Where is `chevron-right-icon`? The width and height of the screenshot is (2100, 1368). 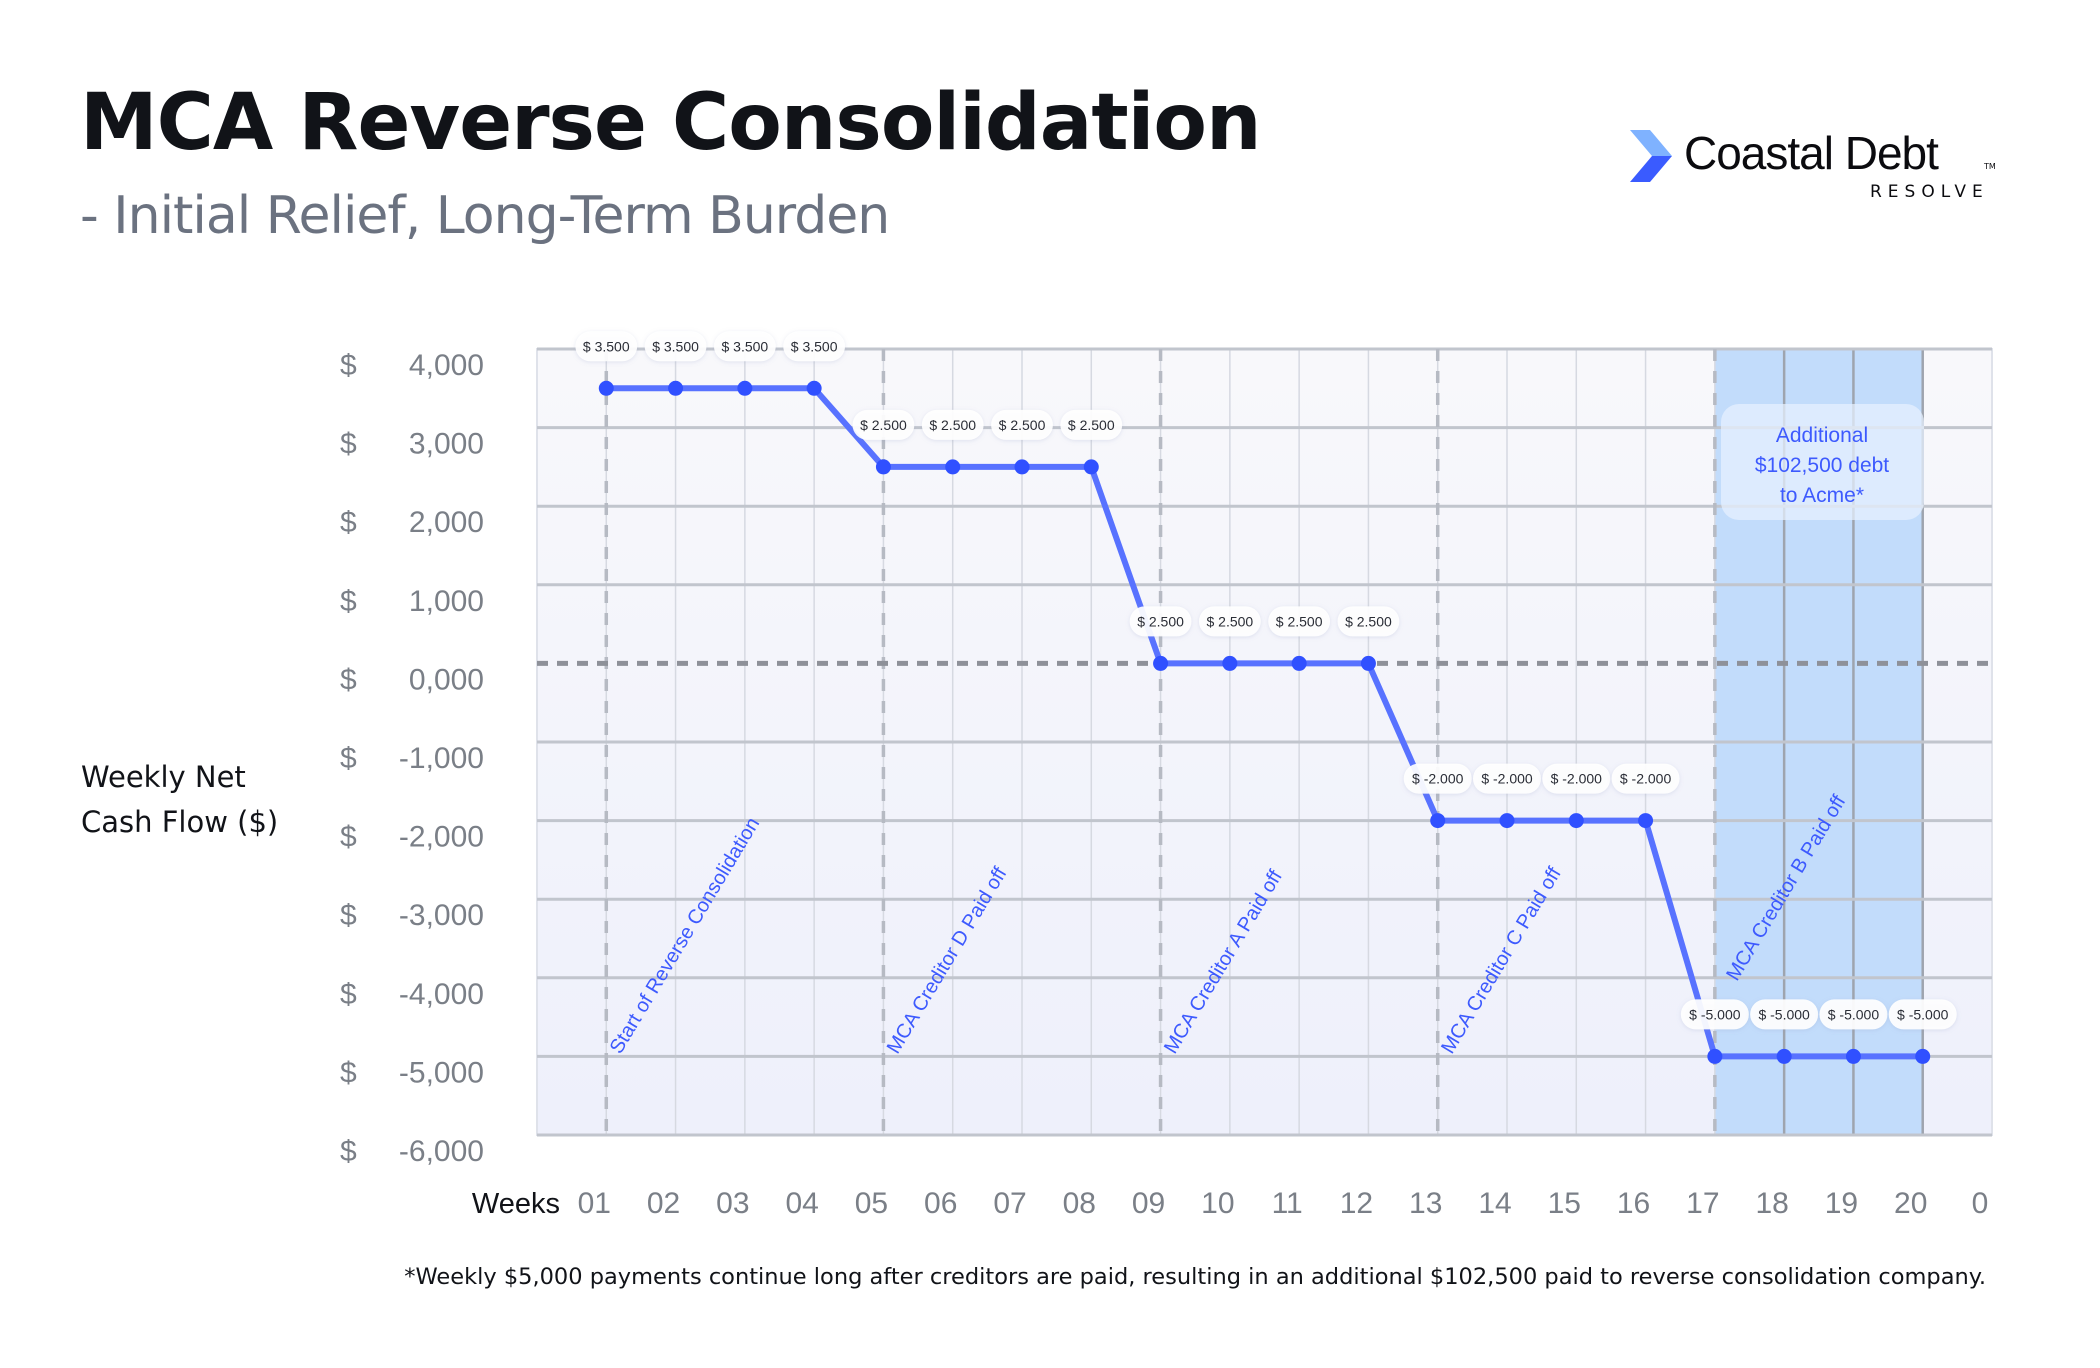 chevron-right-icon is located at coordinates (1651, 156).